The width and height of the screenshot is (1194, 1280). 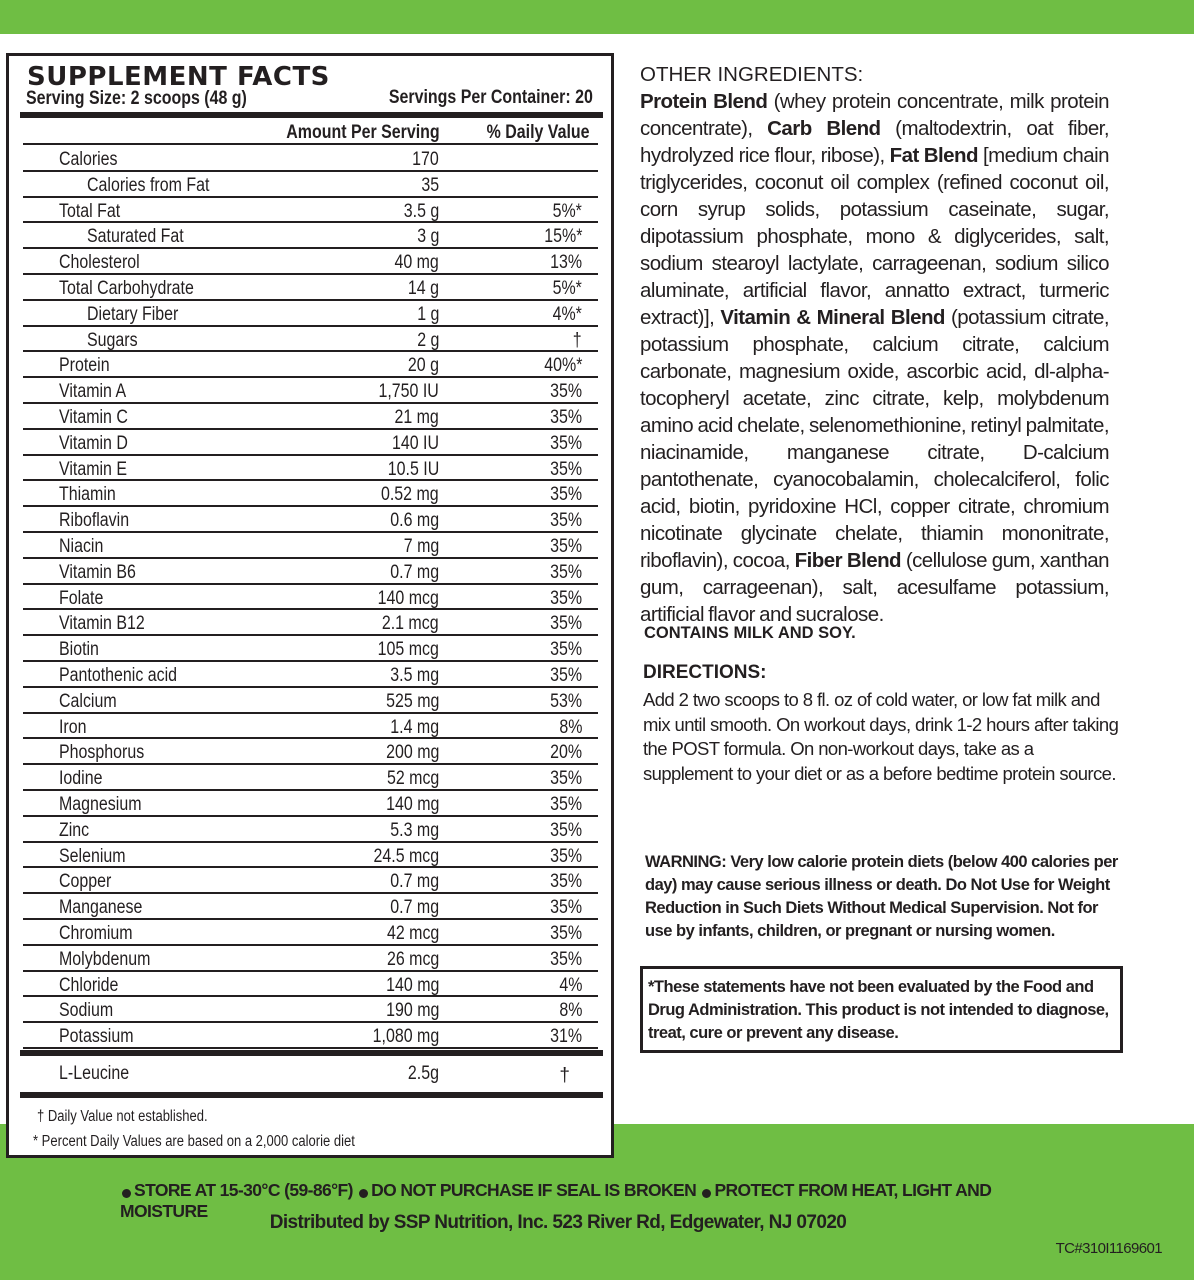 What do you see at coordinates (412, 933) in the screenshot?
I see `nutrient-amount: 42 mcg` at bounding box center [412, 933].